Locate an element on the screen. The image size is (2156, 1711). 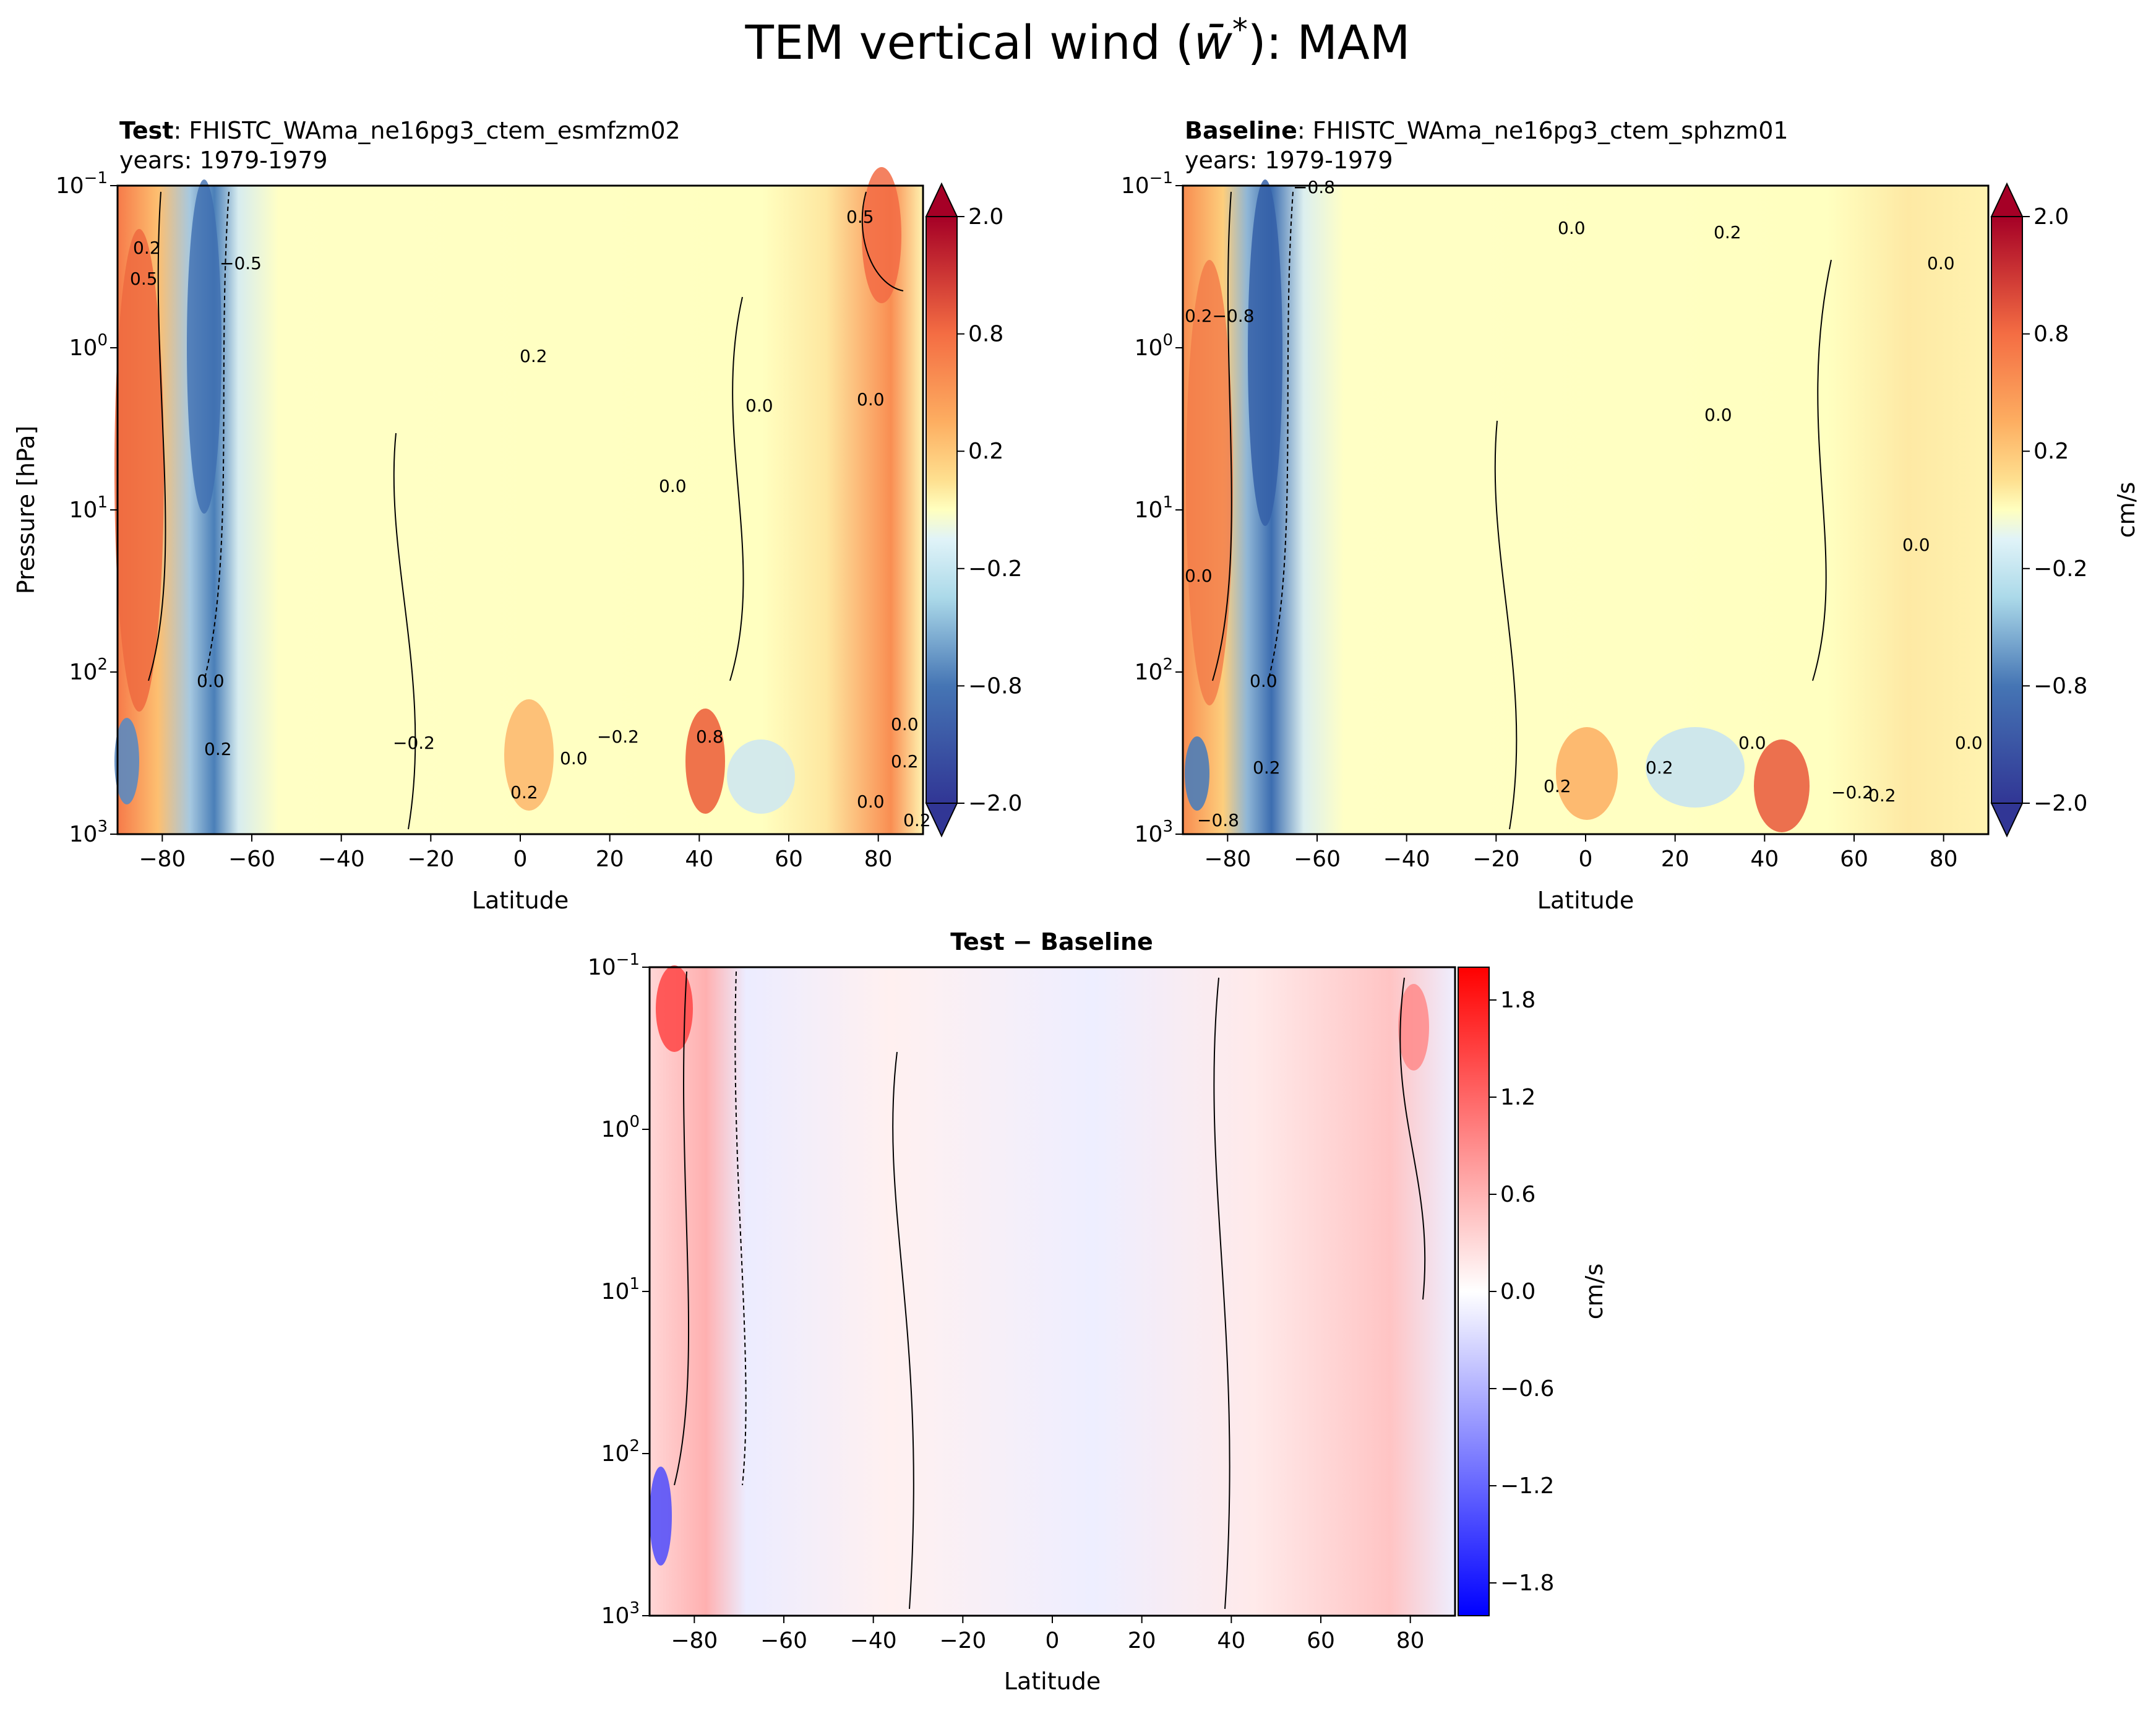
difference-y-tick-label: 10³ is located at coordinates (620, 1614).